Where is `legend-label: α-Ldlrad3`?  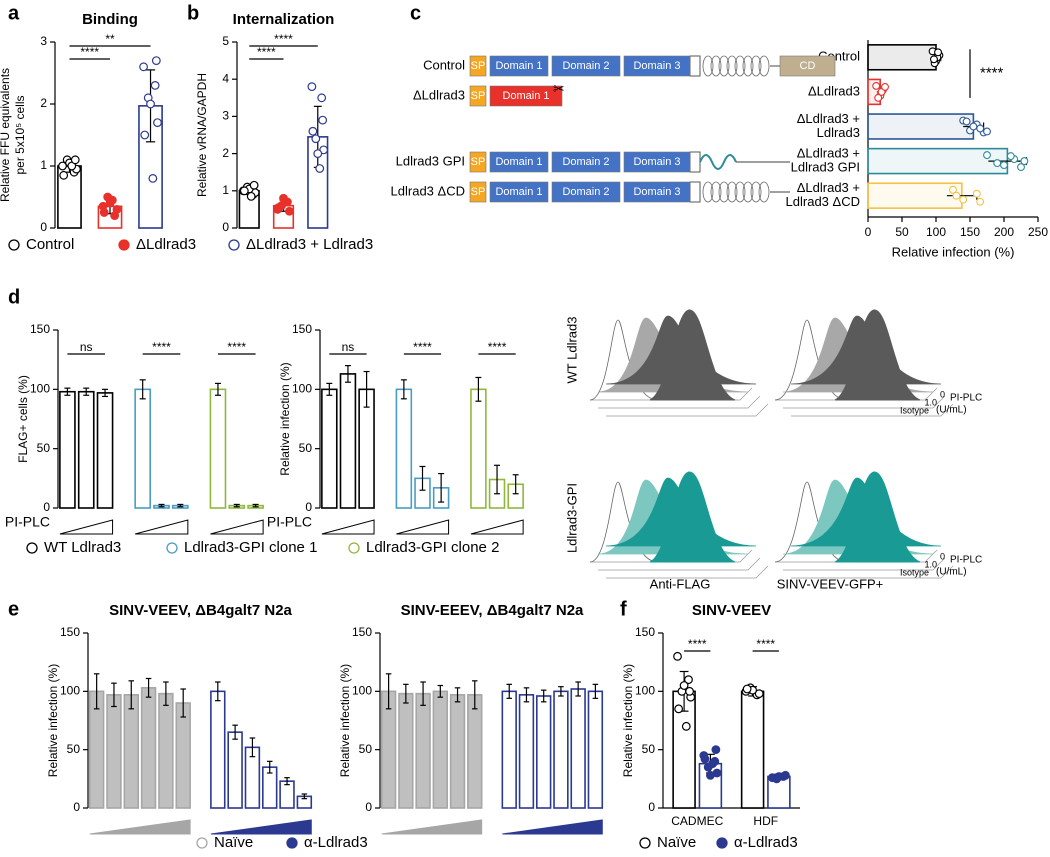
legend-label: α-Ldlrad3 is located at coordinates (766, 842).